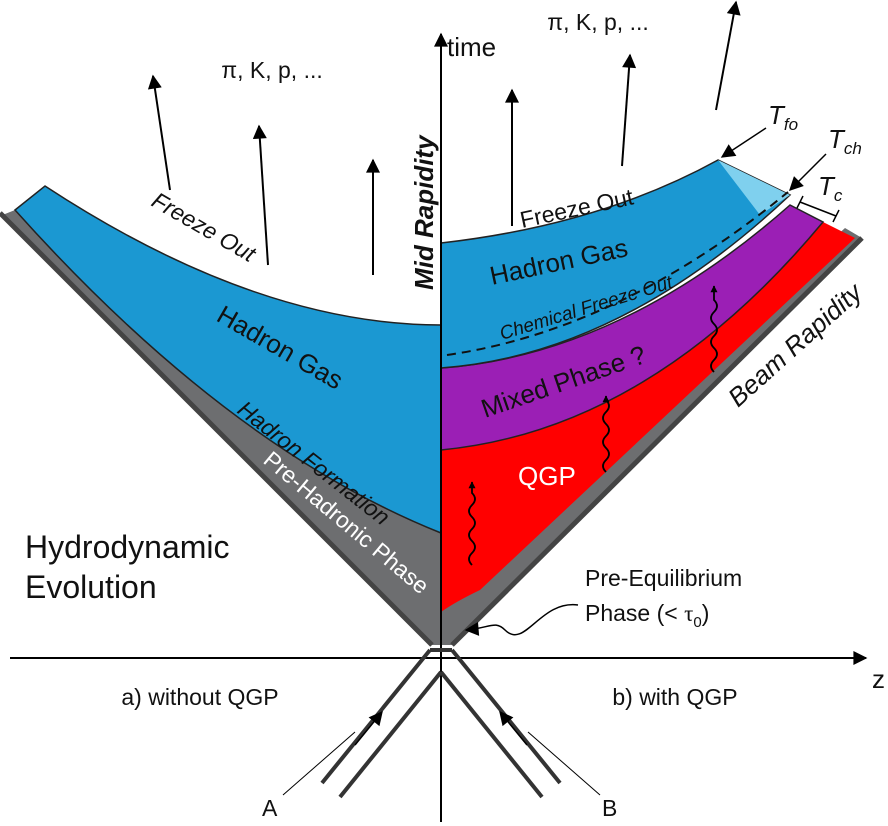 The width and height of the screenshot is (888, 826). What do you see at coordinates (853, 148) in the screenshot?
I see `subscript: ch` at bounding box center [853, 148].